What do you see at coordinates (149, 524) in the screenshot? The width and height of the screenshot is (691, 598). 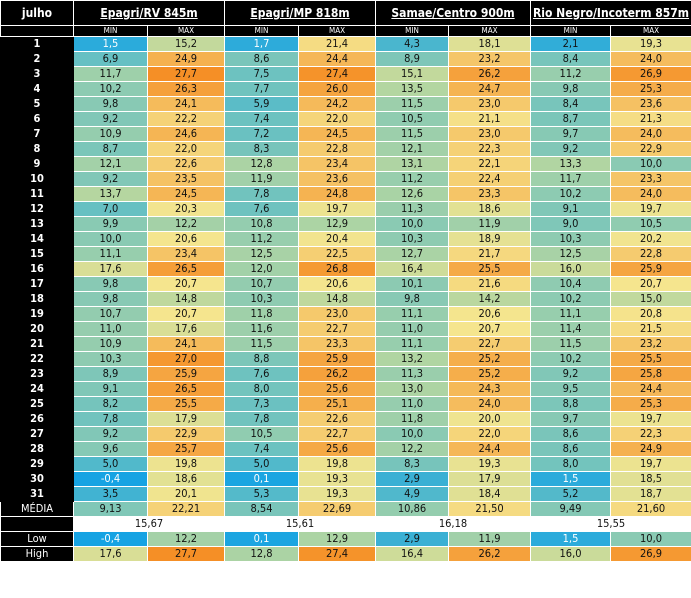 I see `station-average-cell: 15,67` at bounding box center [149, 524].